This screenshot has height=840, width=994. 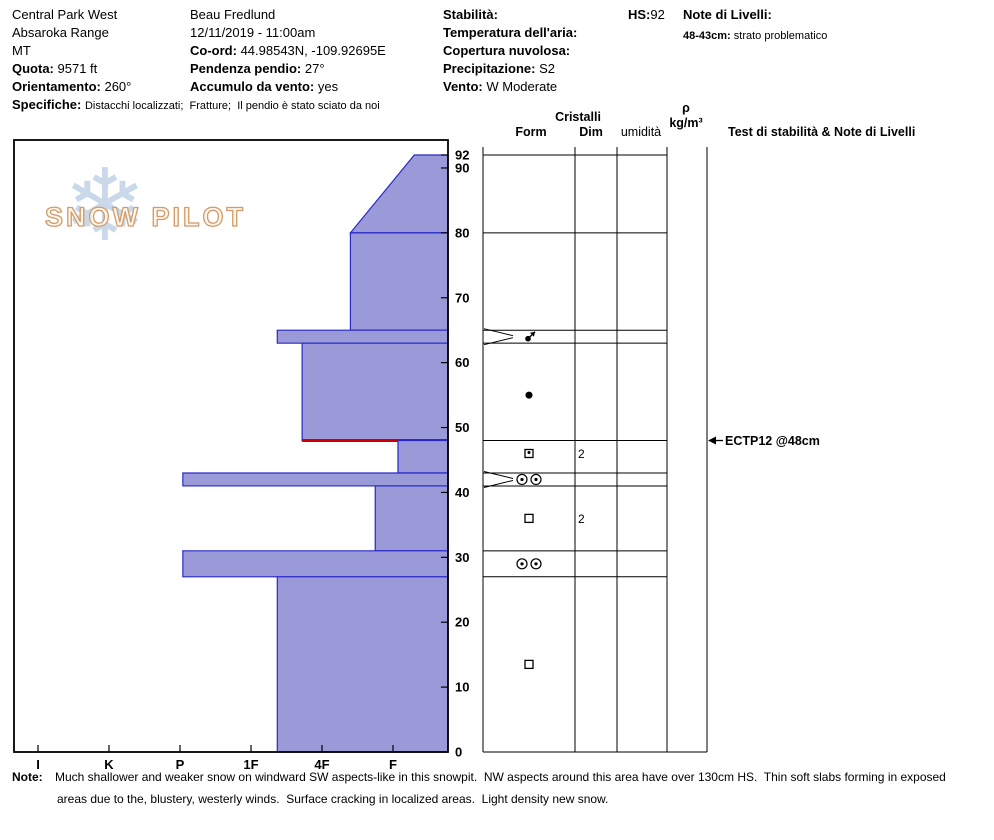 What do you see at coordinates (462, 155) in the screenshot?
I see `depth-tick-label: 92` at bounding box center [462, 155].